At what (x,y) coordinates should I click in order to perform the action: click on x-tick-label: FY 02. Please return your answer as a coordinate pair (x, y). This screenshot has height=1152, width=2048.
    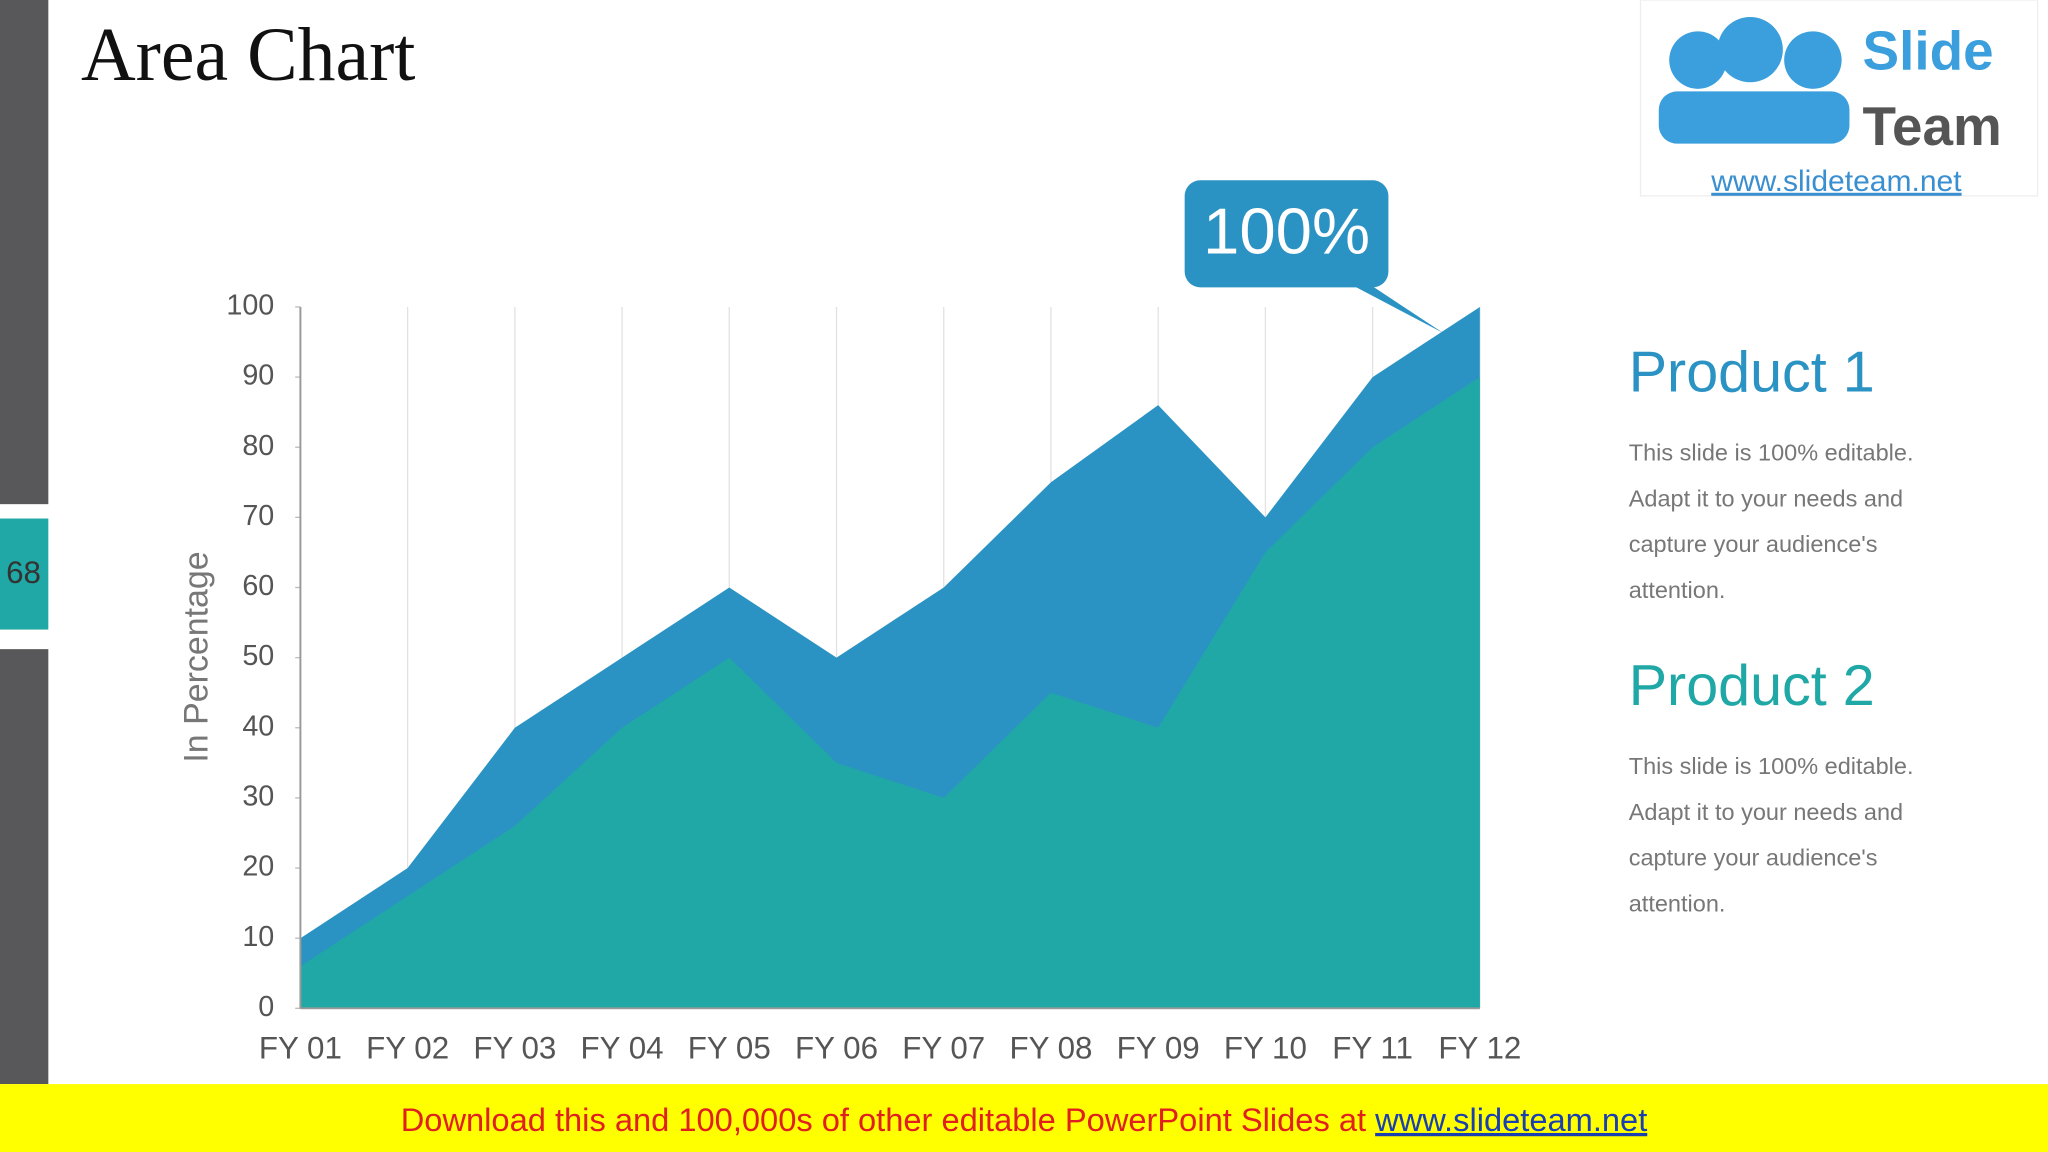
    Looking at the image, I should click on (407, 1047).